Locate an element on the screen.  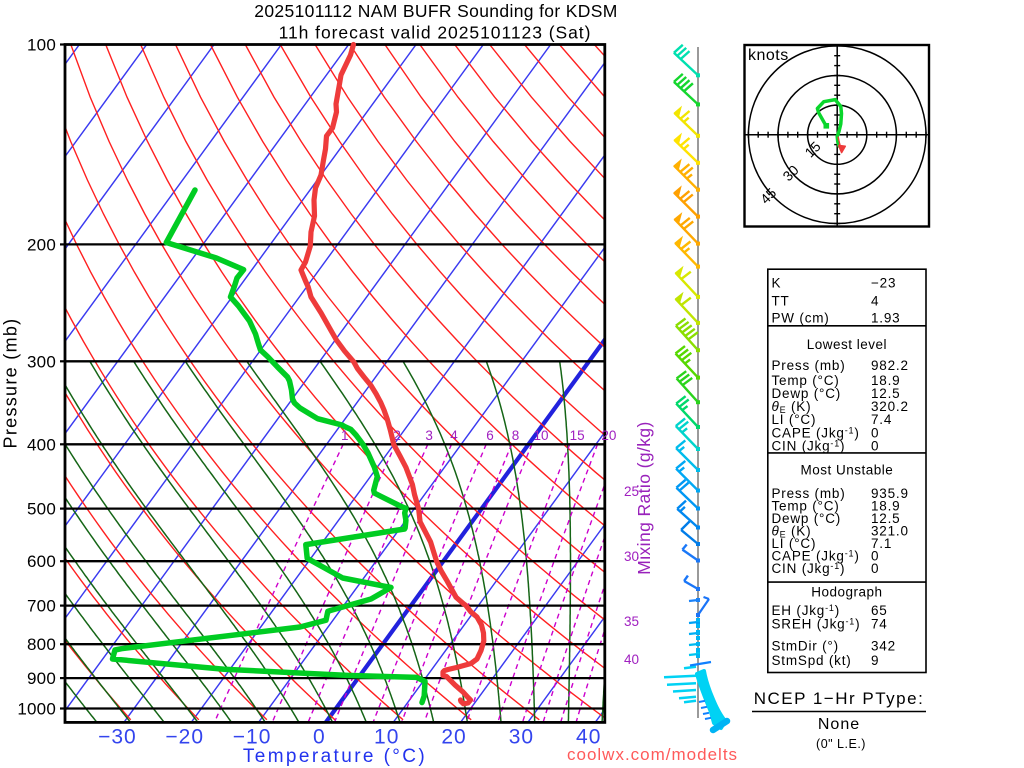
svg-text: 200 is located at coordinates (41, 244).